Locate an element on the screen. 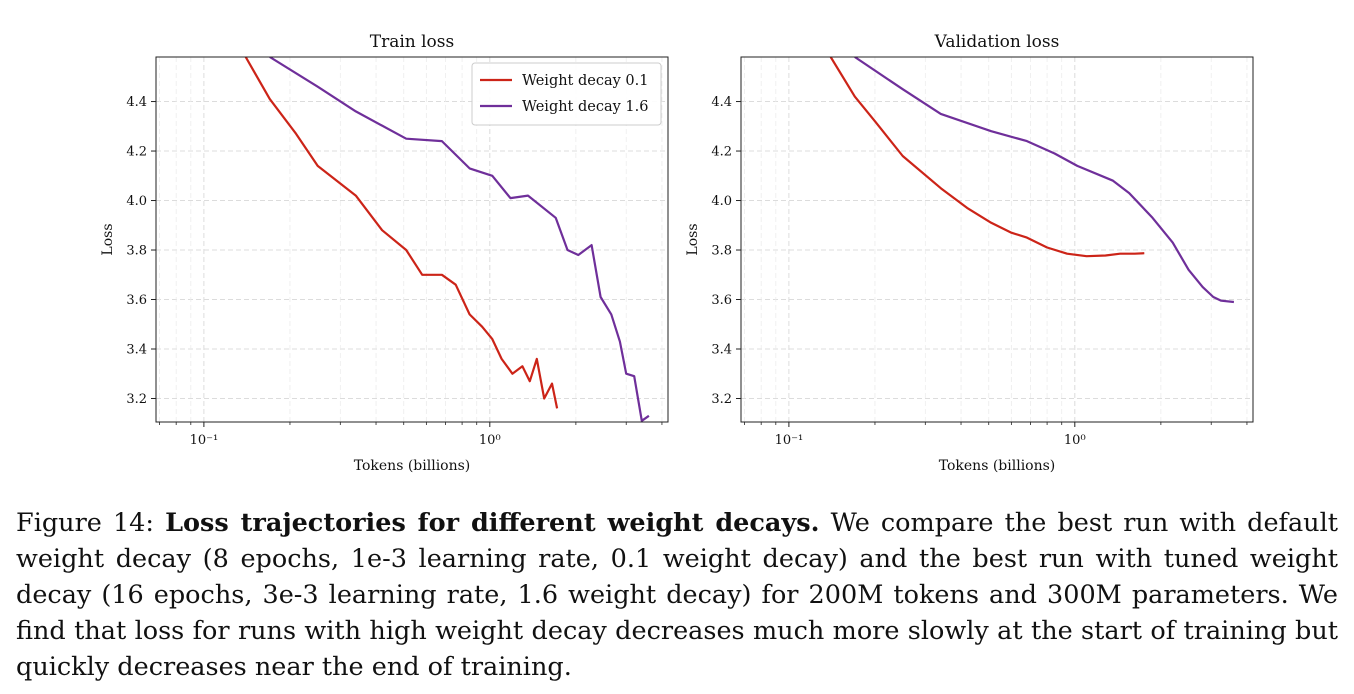 The width and height of the screenshot is (1354, 694). chart-2-ytick-label: 3.8 is located at coordinates (721, 251).